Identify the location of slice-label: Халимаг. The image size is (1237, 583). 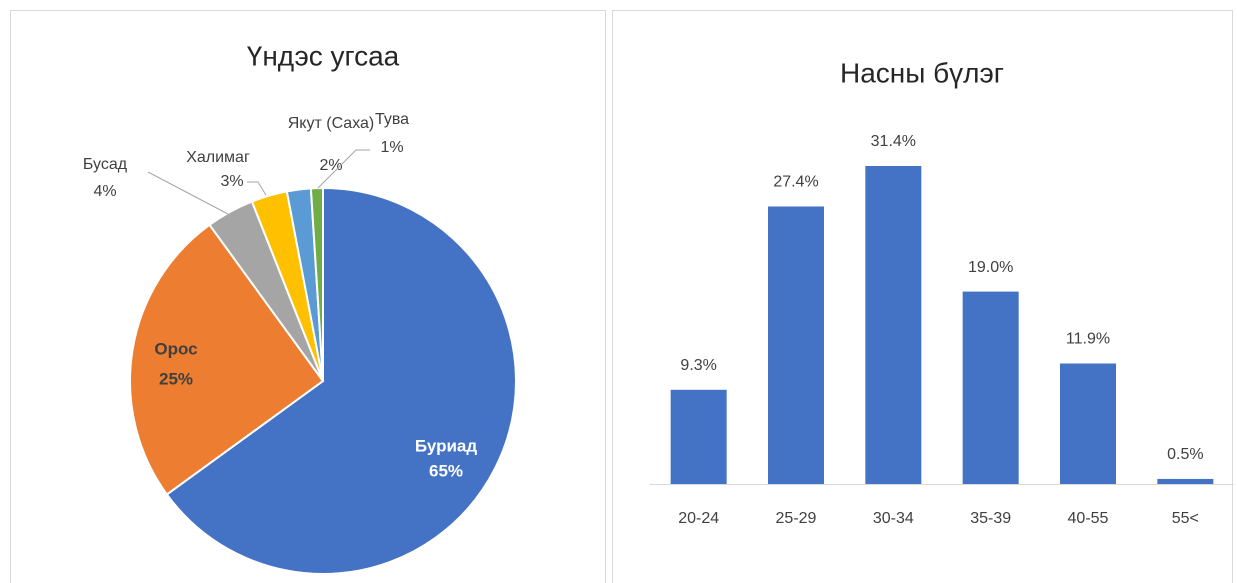
(218, 157).